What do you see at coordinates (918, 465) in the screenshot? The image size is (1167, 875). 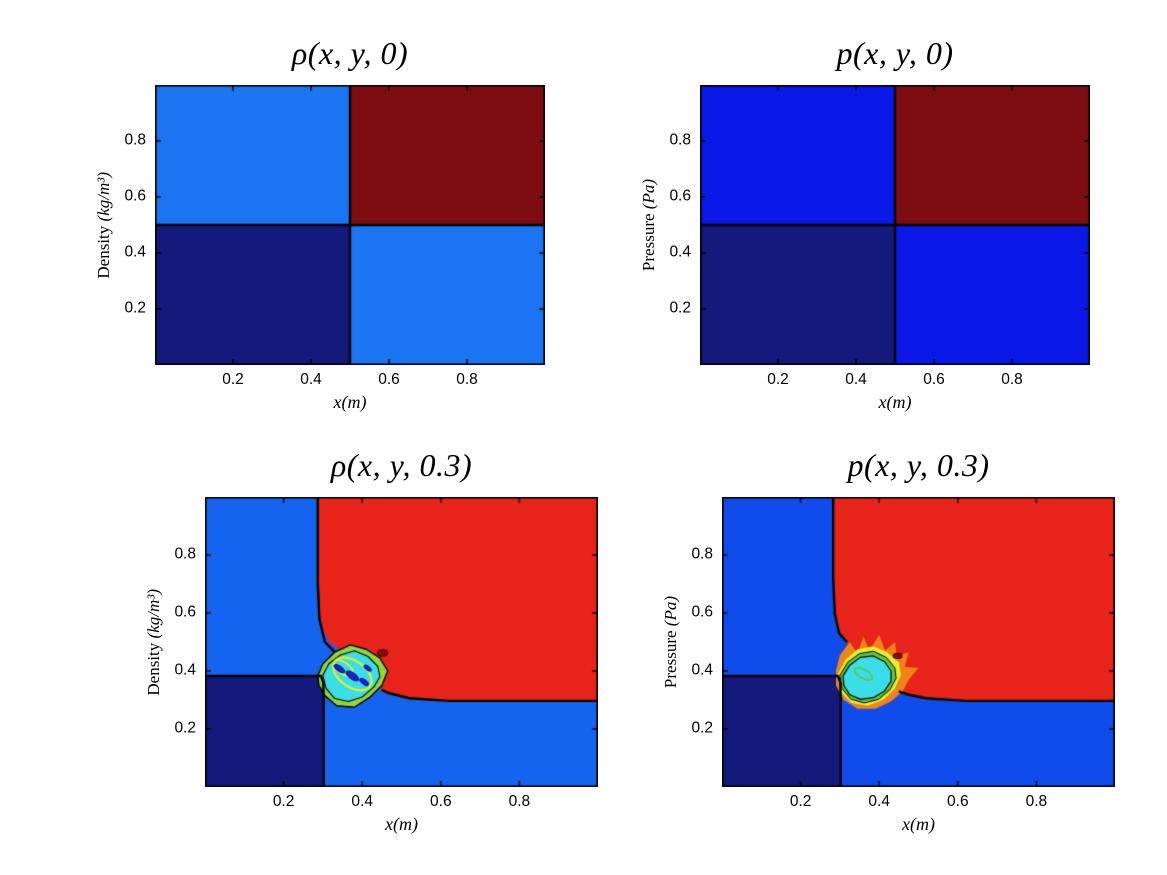 I see `plot-title: p(x, y, 0.3)` at bounding box center [918, 465].